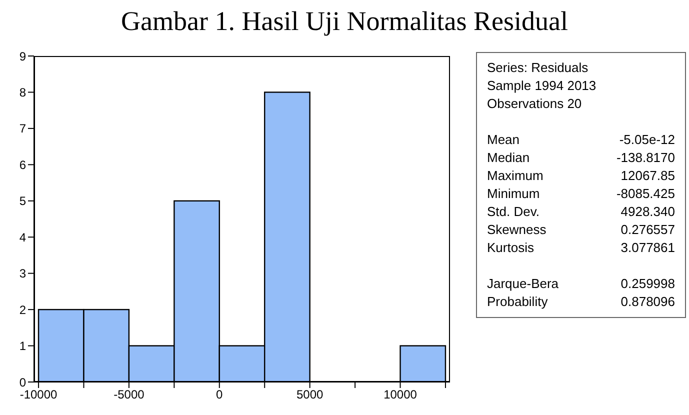 The height and width of the screenshot is (415, 689). I want to click on text: Maximum 12067.85, so click(581, 175).